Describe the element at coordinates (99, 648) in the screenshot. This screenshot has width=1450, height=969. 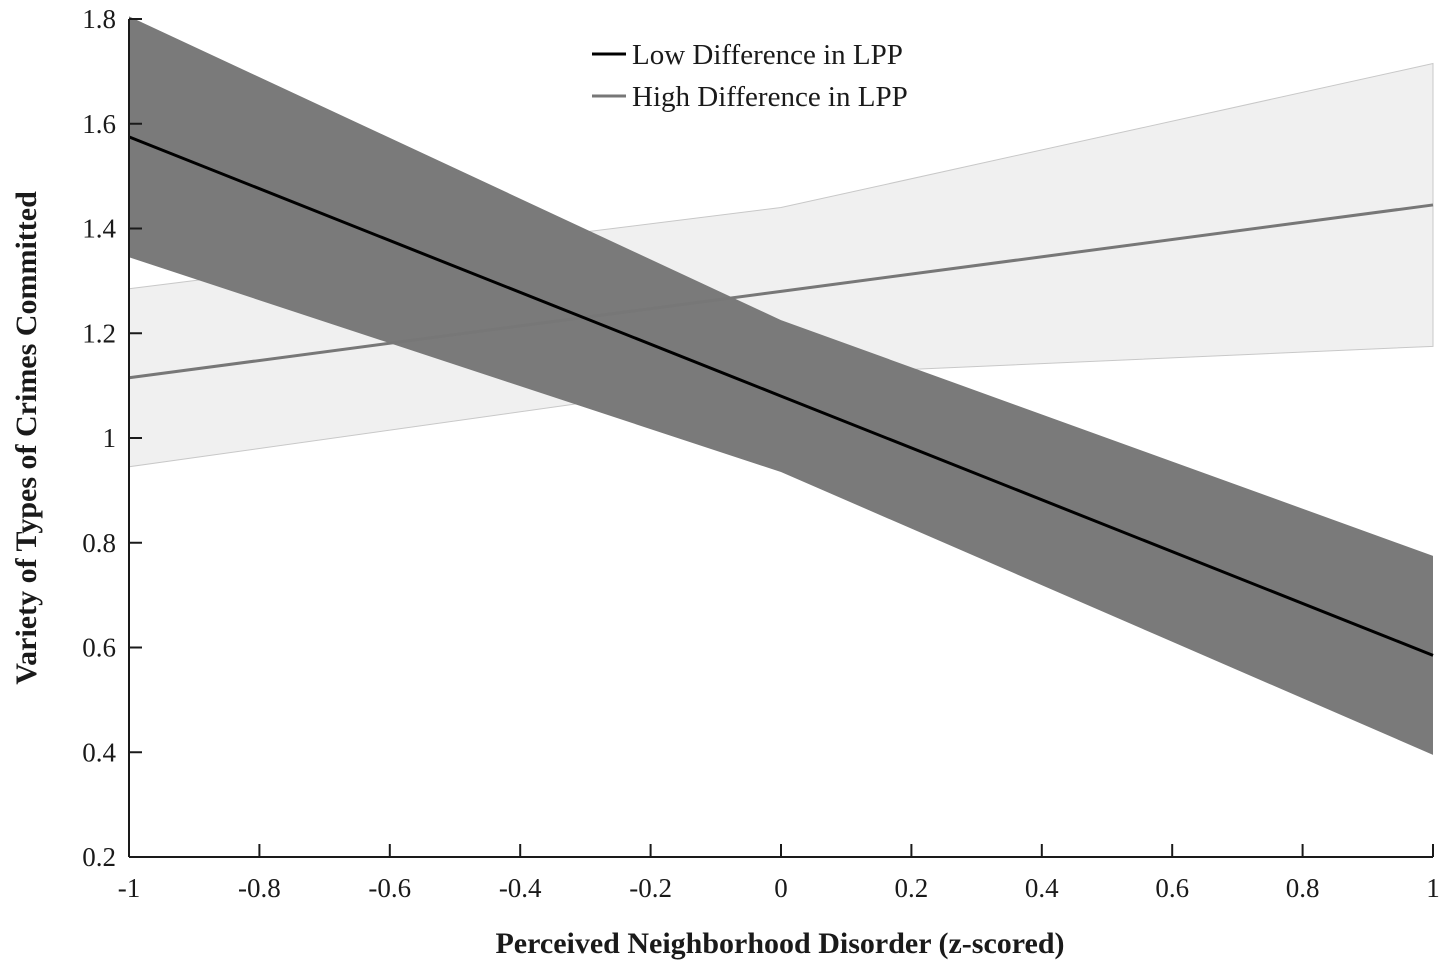
I see `y-tick-label: 0.6` at that location.